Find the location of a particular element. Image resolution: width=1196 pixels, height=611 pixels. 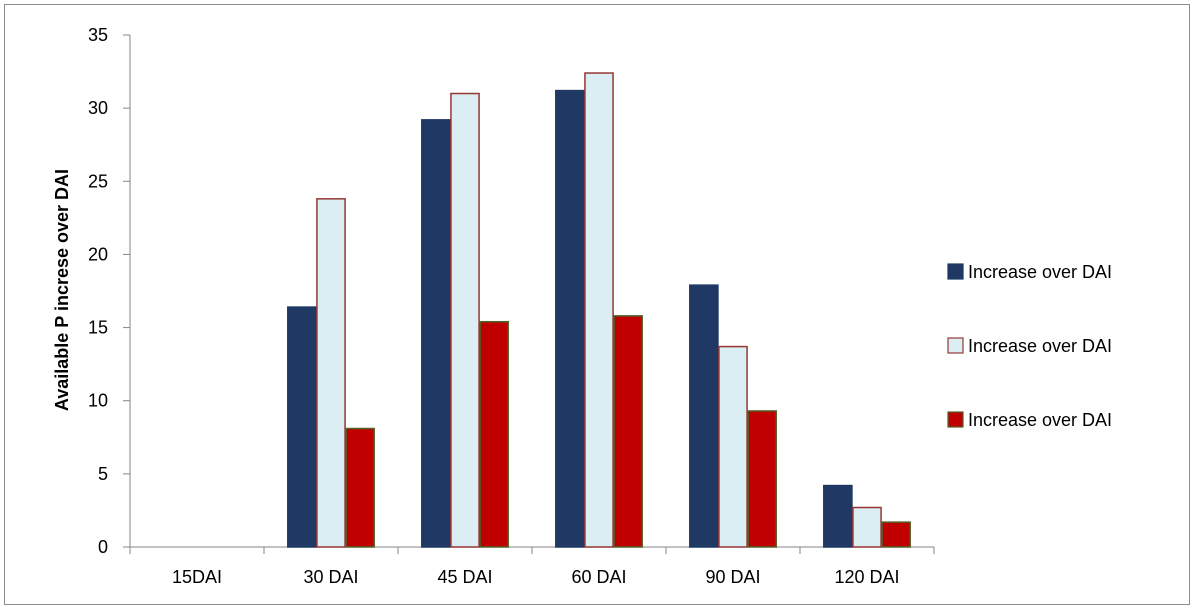

bar-series-3-60dai is located at coordinates (628, 431).